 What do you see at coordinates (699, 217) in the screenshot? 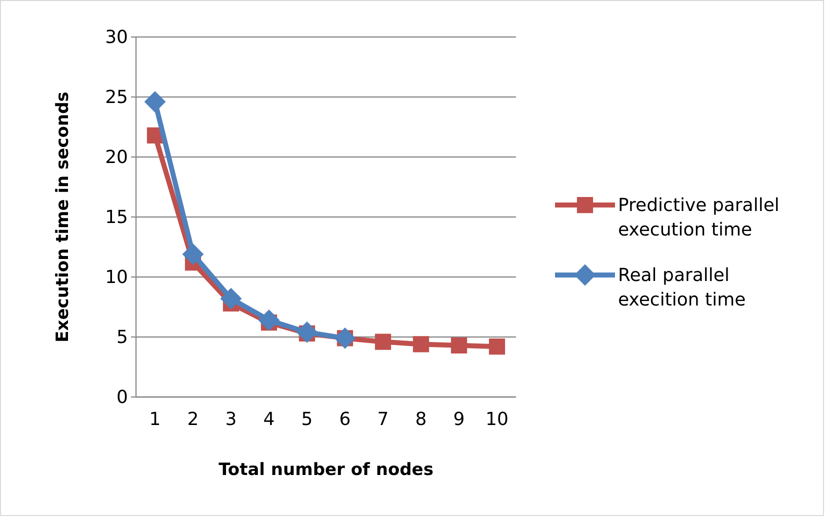
I see `legend-label: Predictive parallel execution time` at bounding box center [699, 217].